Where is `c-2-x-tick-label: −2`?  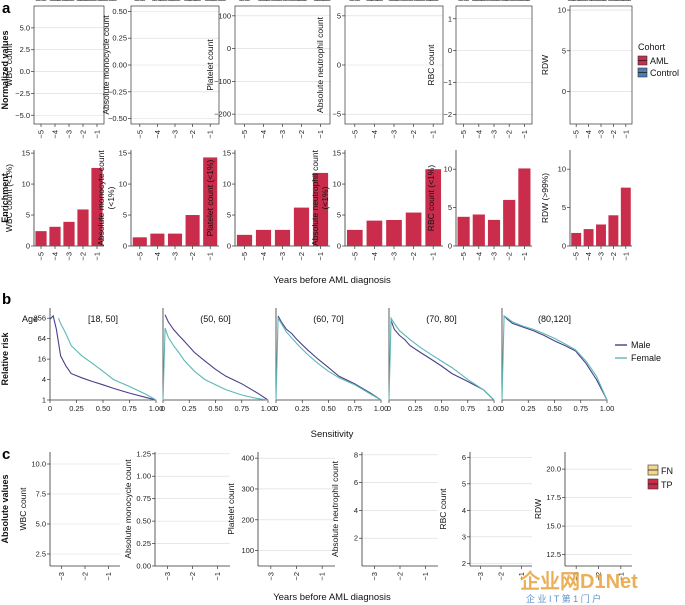 c-2-x-tick-label: −2 is located at coordinates (296, 576).